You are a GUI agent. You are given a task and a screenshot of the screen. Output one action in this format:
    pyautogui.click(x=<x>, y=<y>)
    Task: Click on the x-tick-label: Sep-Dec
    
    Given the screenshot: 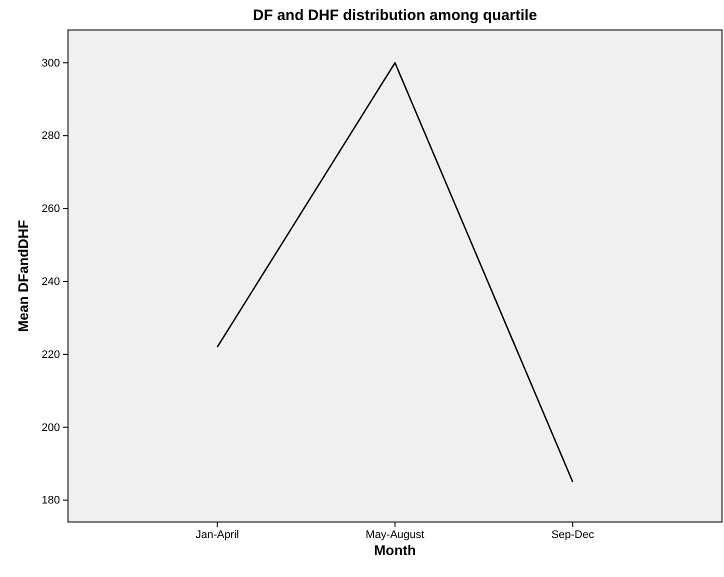 What is the action you would take?
    pyautogui.click(x=573, y=534)
    